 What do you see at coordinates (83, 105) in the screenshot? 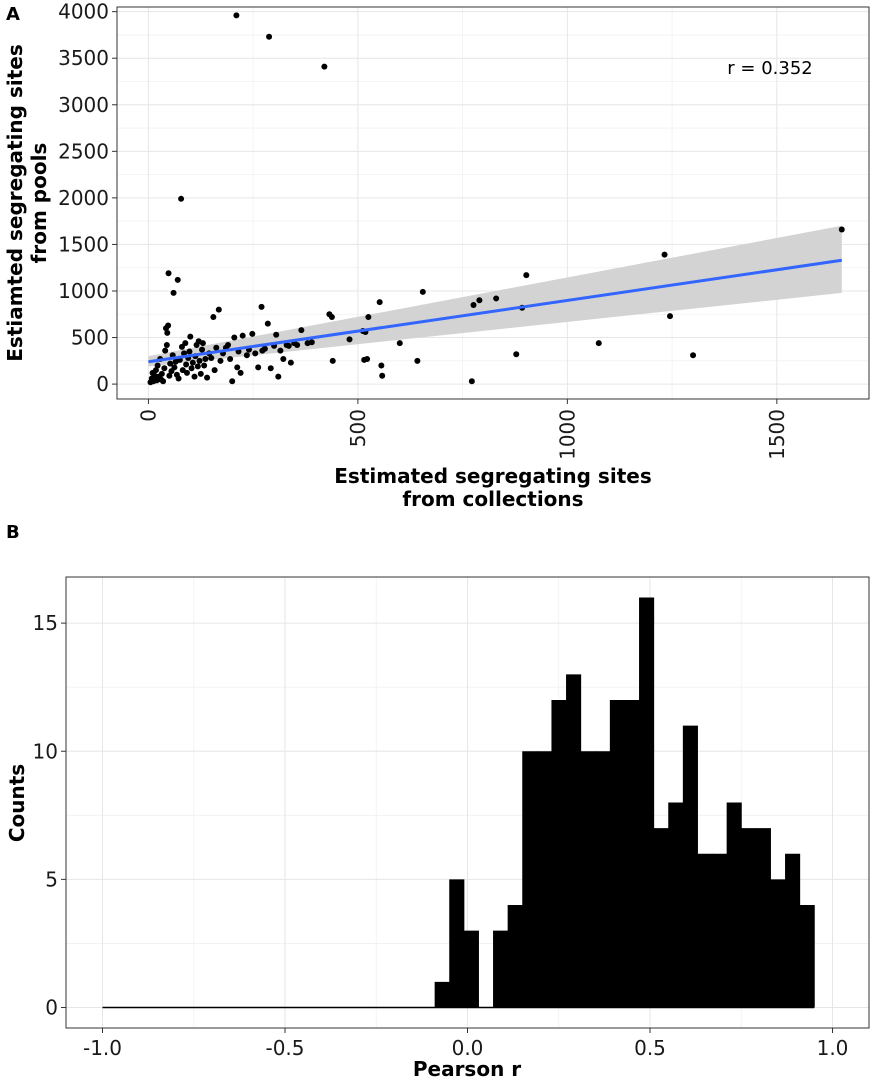
I see `y-tick-label: 3000` at bounding box center [83, 105].